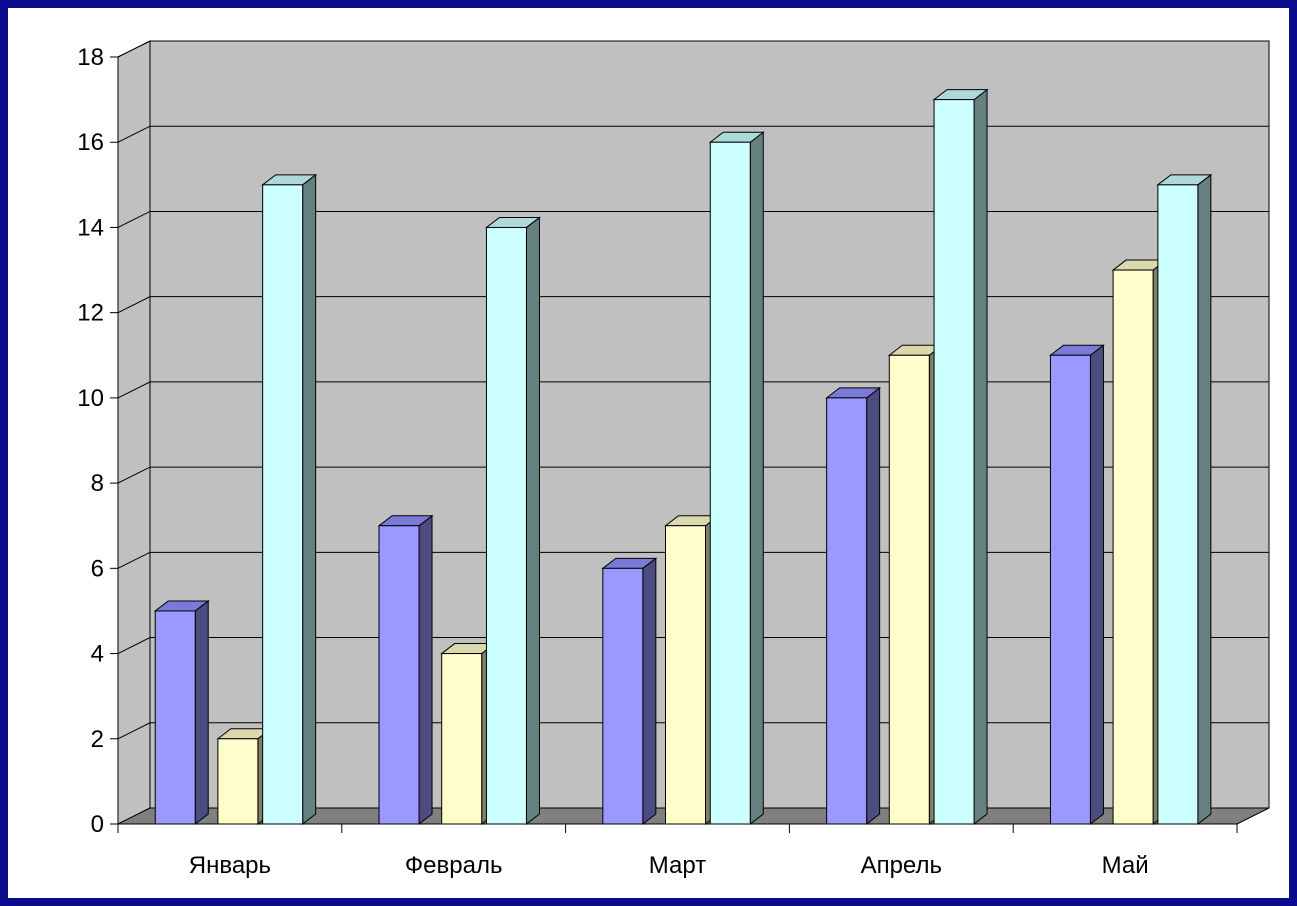  I want to click on y-tick-label: 6, so click(97, 568).